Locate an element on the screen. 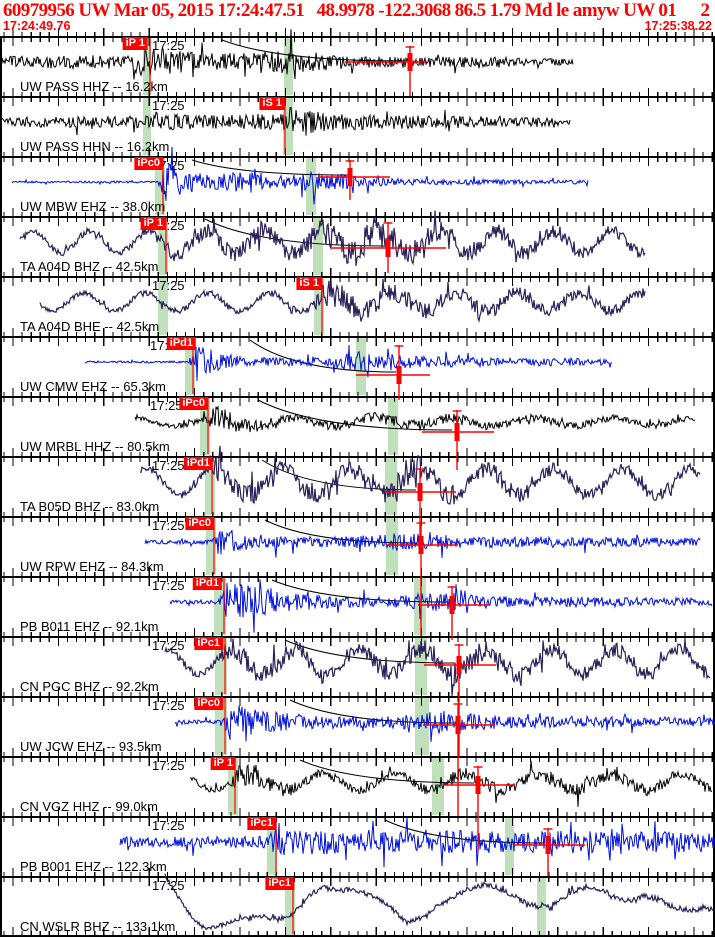 The height and width of the screenshot is (938, 715). trace-panel-UW-PASS-HHZ: 17:25 iP 1 UW PASS HHZ -- 16.2km is located at coordinates (357, 66).